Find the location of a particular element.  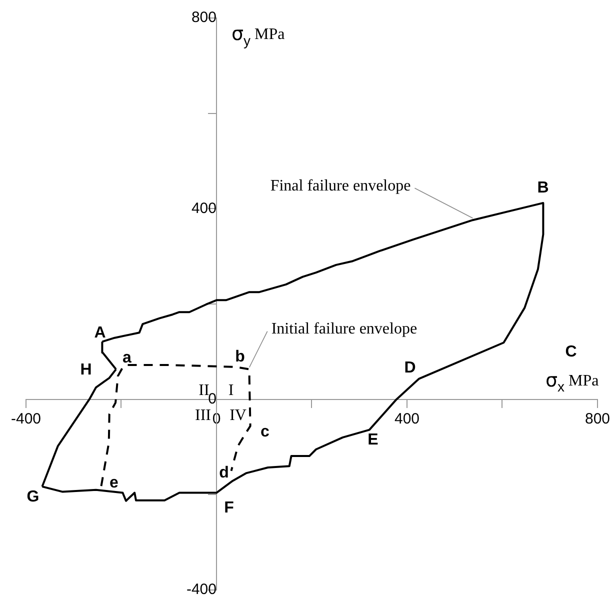

annotation: I is located at coordinates (231, 391).